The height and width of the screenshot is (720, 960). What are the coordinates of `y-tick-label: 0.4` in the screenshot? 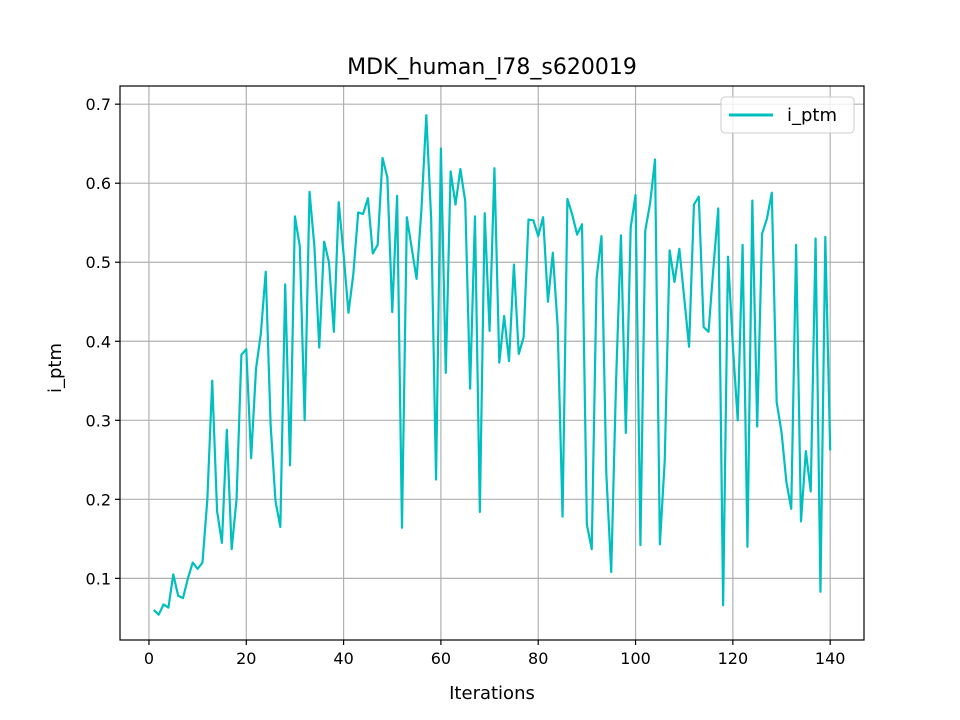 It's located at (98, 341).